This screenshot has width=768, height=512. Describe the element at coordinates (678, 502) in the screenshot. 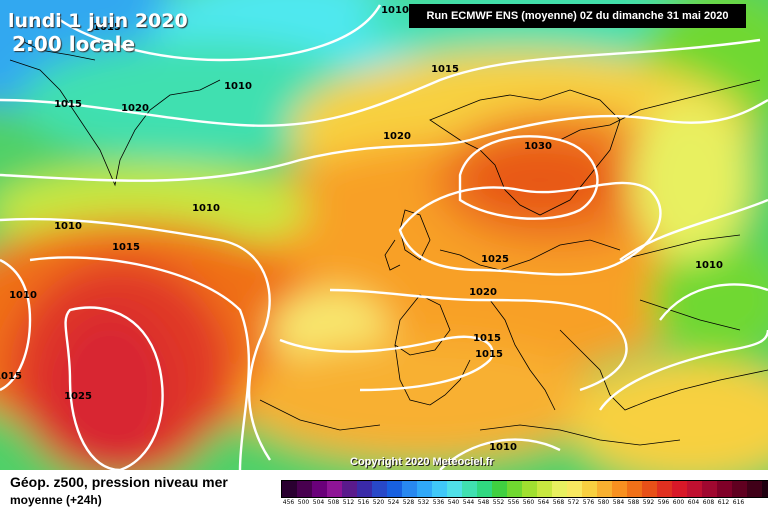

I see `legend-label: 600` at that location.